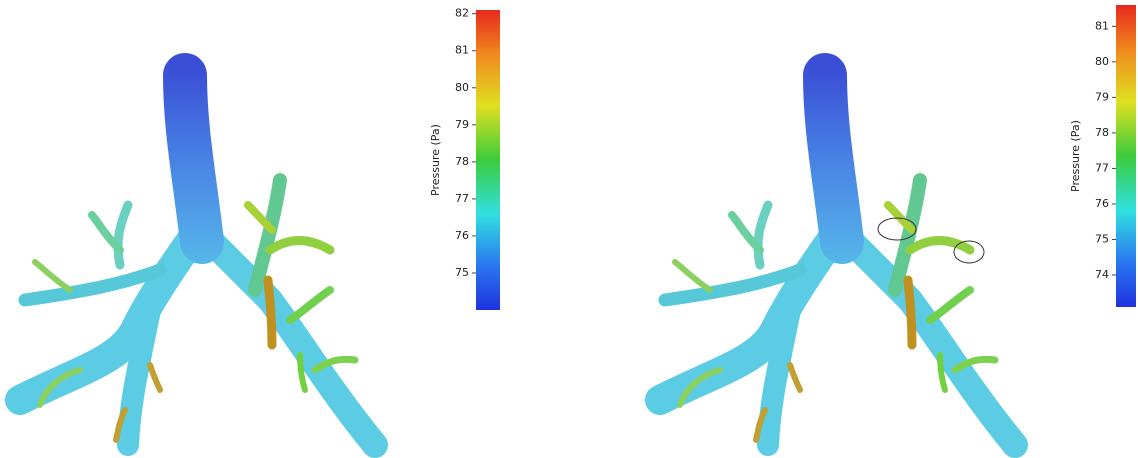 This screenshot has height=458, width=1138. What do you see at coordinates (1102, 274) in the screenshot?
I see `tick-label: 74` at bounding box center [1102, 274].